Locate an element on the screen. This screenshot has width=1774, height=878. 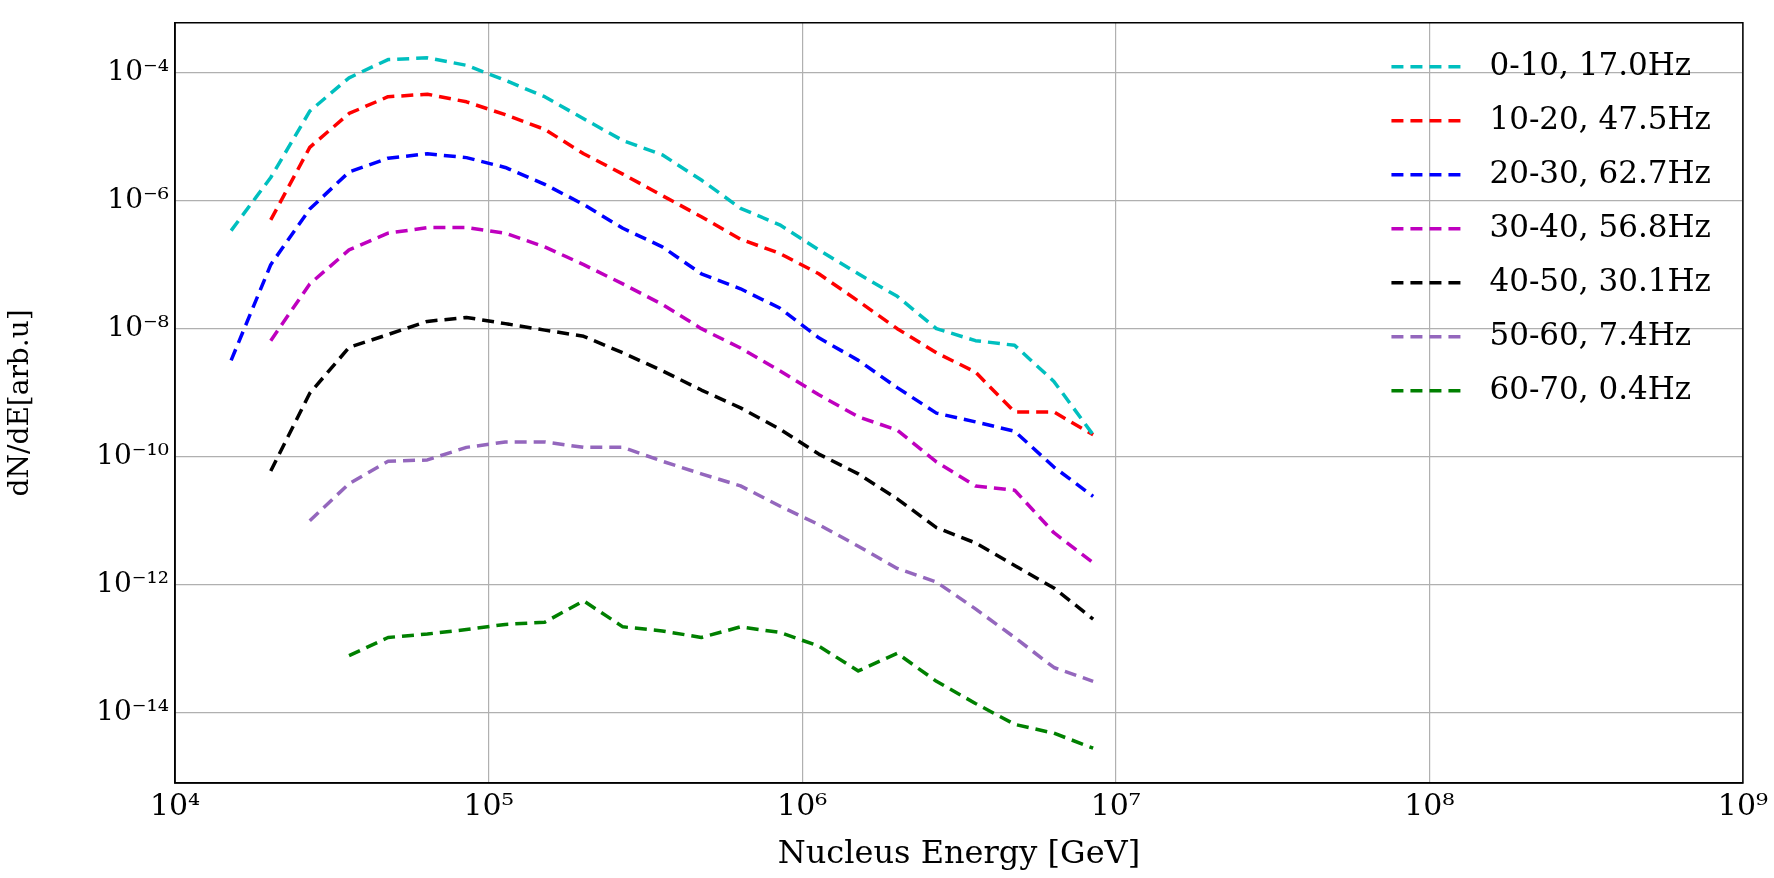
x-tick-label: 10⁹ is located at coordinates (1742, 804).